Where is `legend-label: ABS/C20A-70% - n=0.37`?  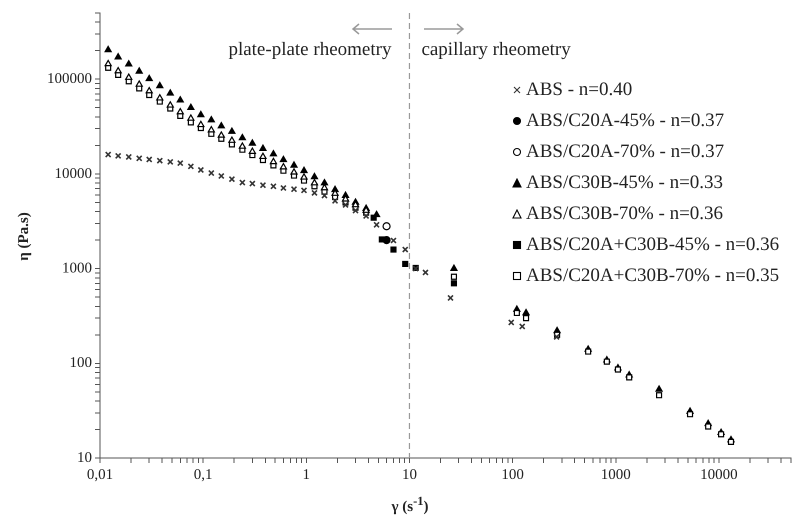
legend-label: ABS/C20A-70% - n=0.37 is located at coordinates (625, 151).